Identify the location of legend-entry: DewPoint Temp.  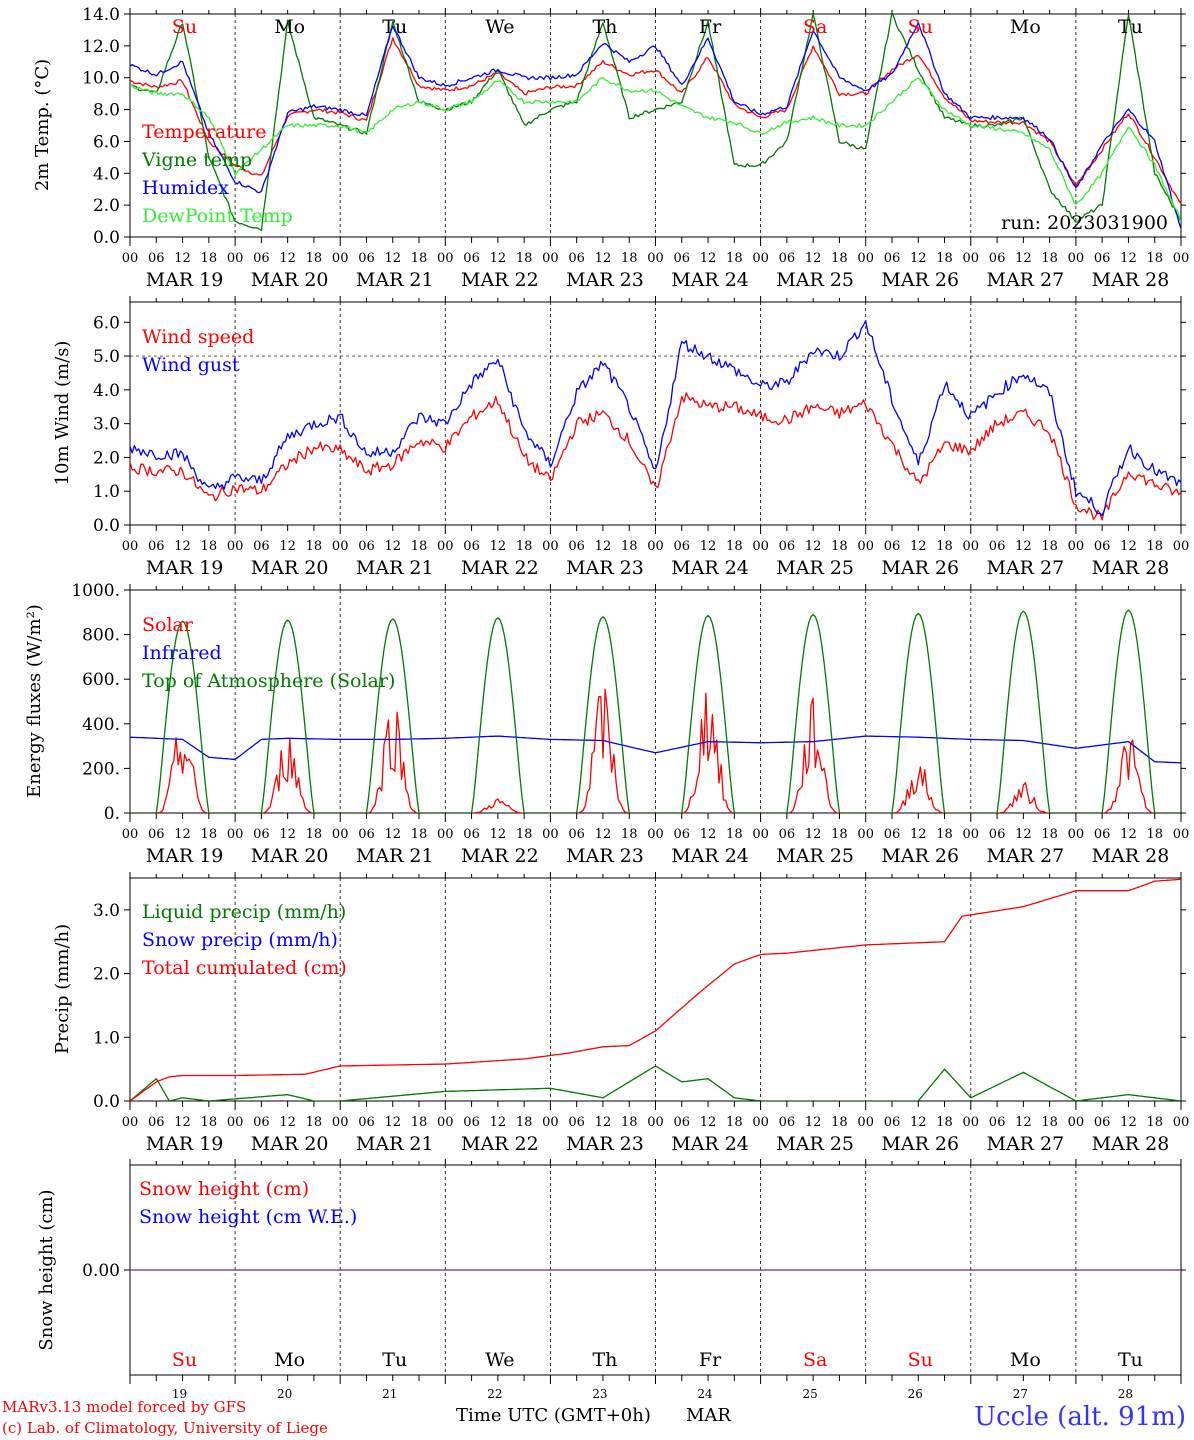
(217, 216).